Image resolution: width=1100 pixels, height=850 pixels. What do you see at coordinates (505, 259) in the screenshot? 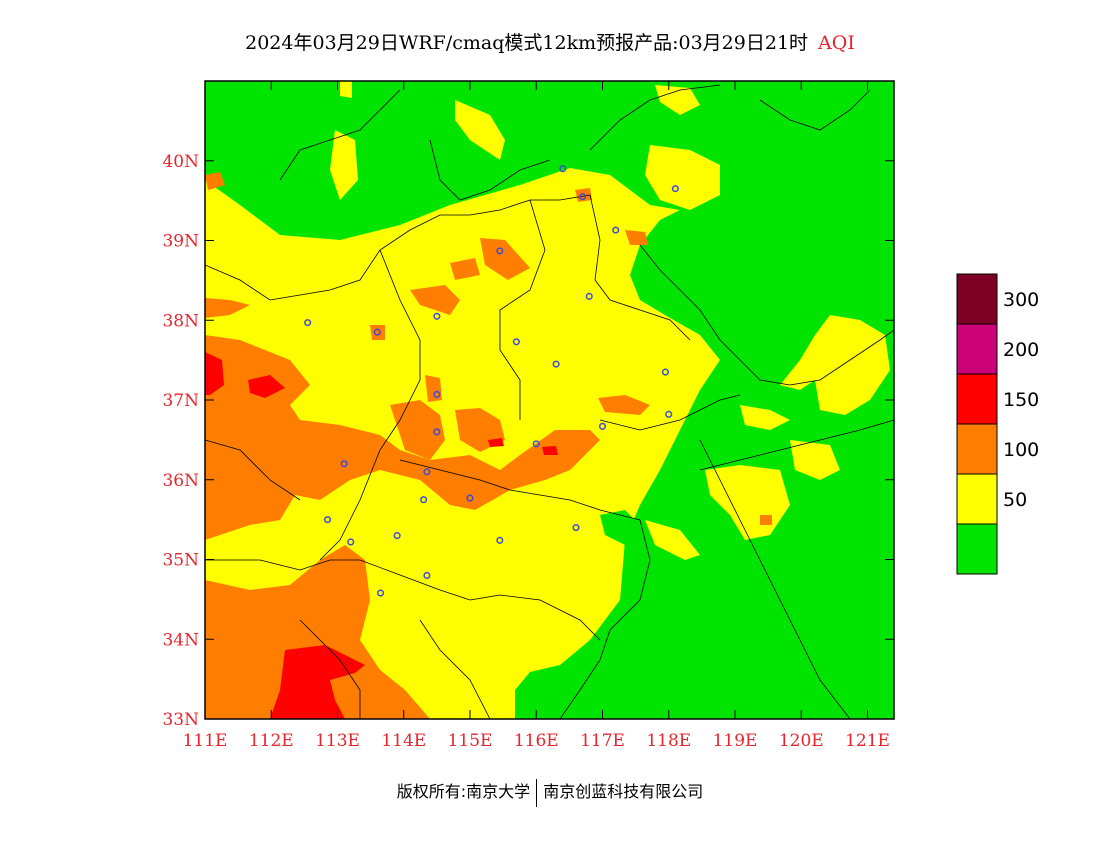
I see `aqi-region-usg-north` at bounding box center [505, 259].